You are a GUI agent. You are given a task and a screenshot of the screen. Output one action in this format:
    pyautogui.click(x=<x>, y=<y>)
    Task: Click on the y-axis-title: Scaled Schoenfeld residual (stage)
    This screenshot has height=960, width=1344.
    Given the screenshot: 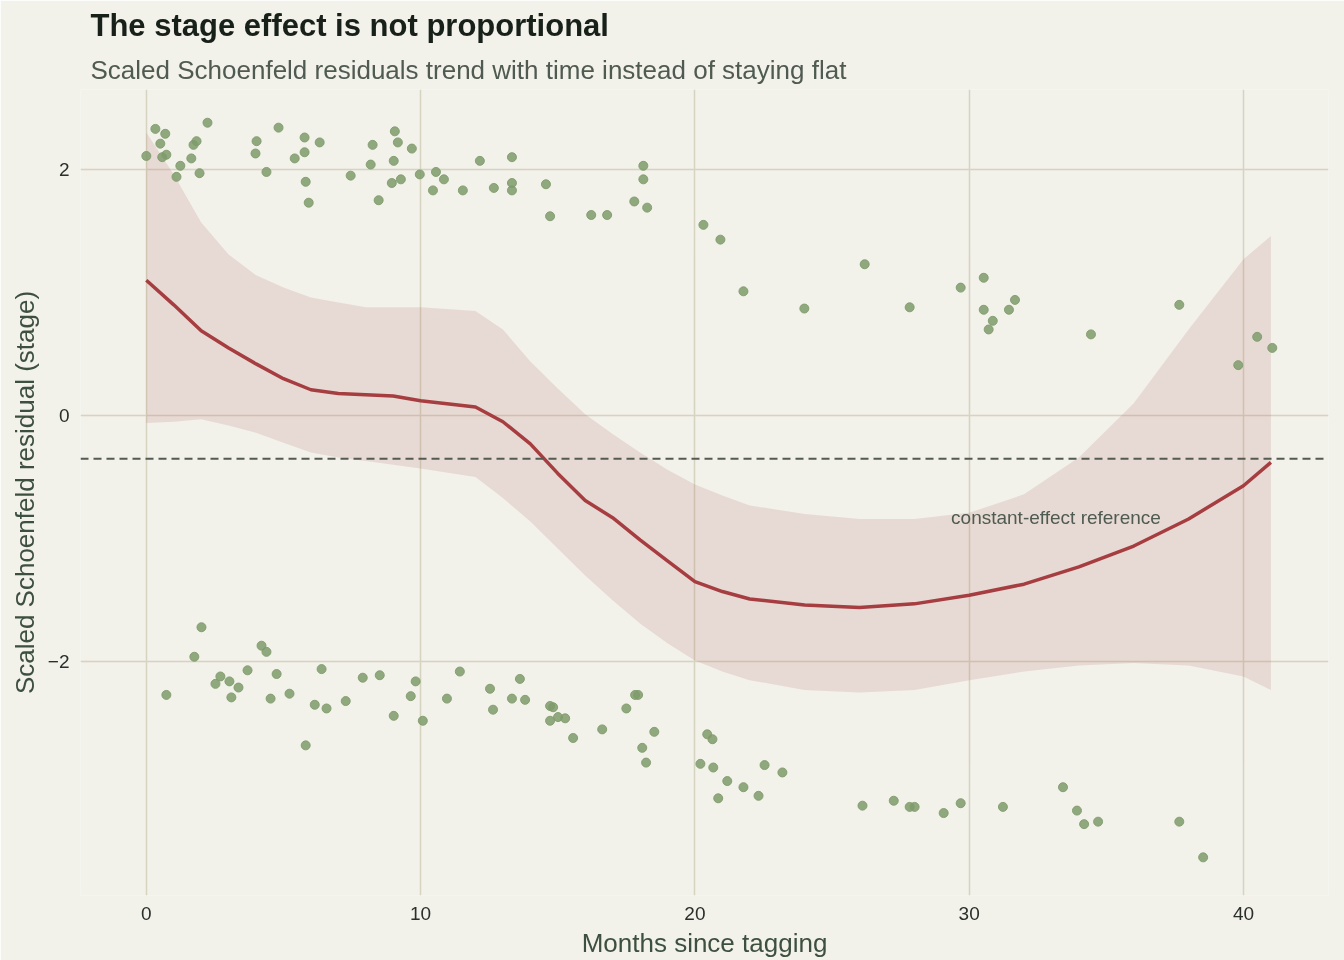 What is the action you would take?
    pyautogui.click(x=24, y=492)
    